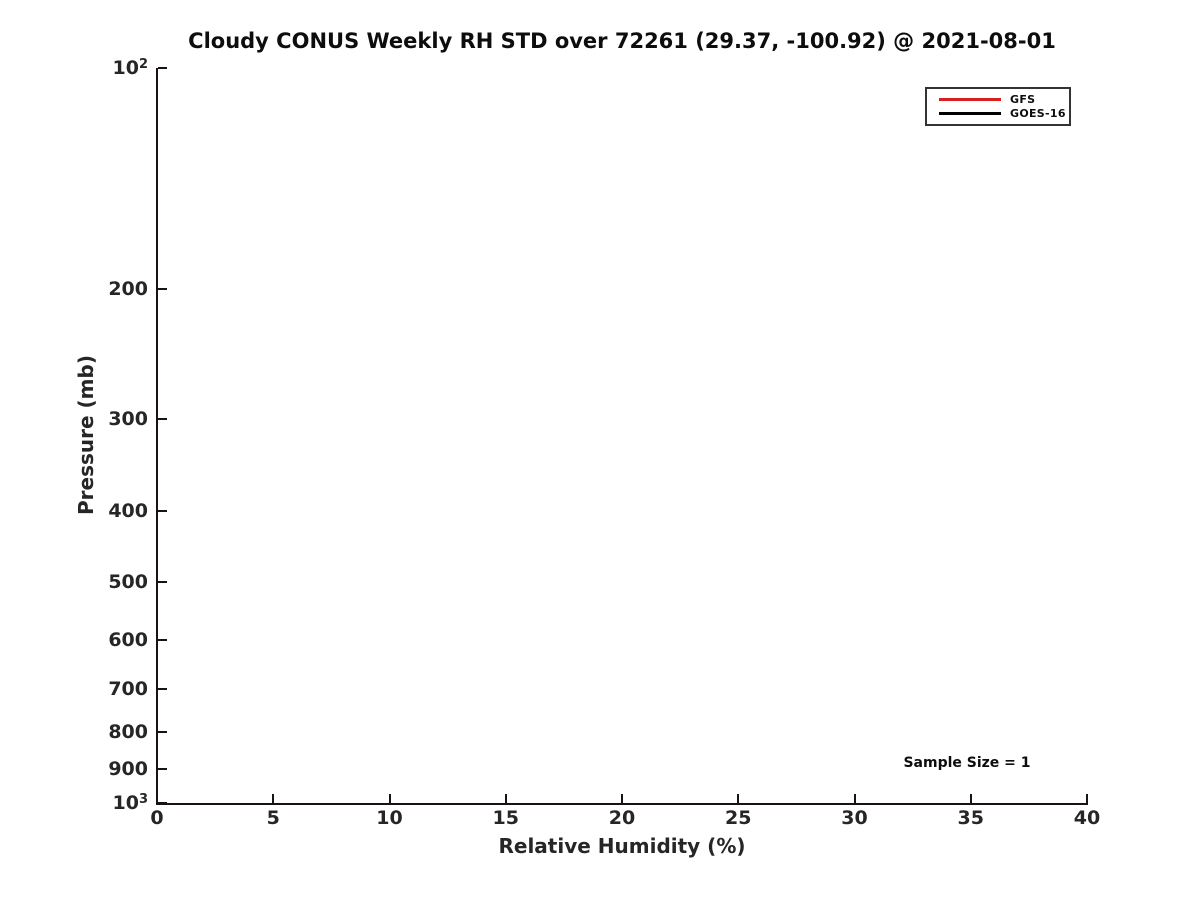 The height and width of the screenshot is (900, 1200). What do you see at coordinates (128, 581) in the screenshot?
I see `y-tick-label: 500` at bounding box center [128, 581].